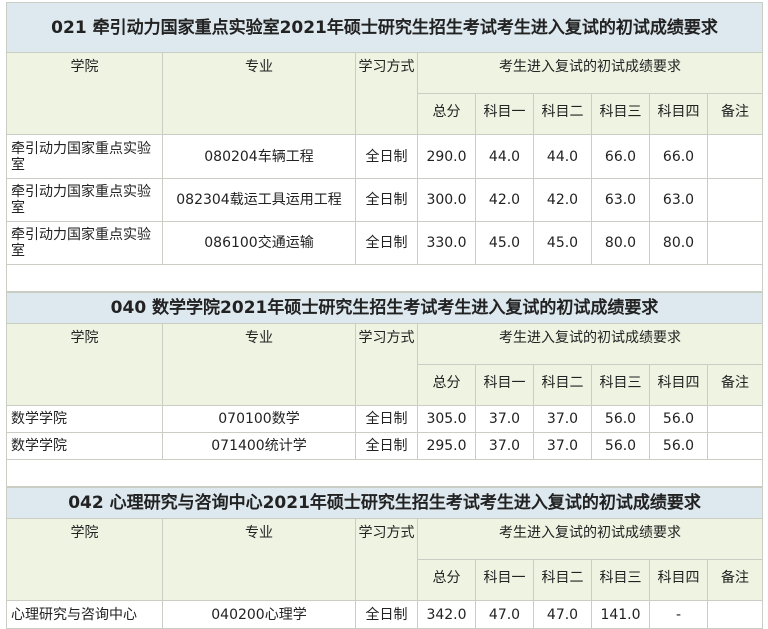  I want to click on cell-s3: 66.0, so click(620, 156).